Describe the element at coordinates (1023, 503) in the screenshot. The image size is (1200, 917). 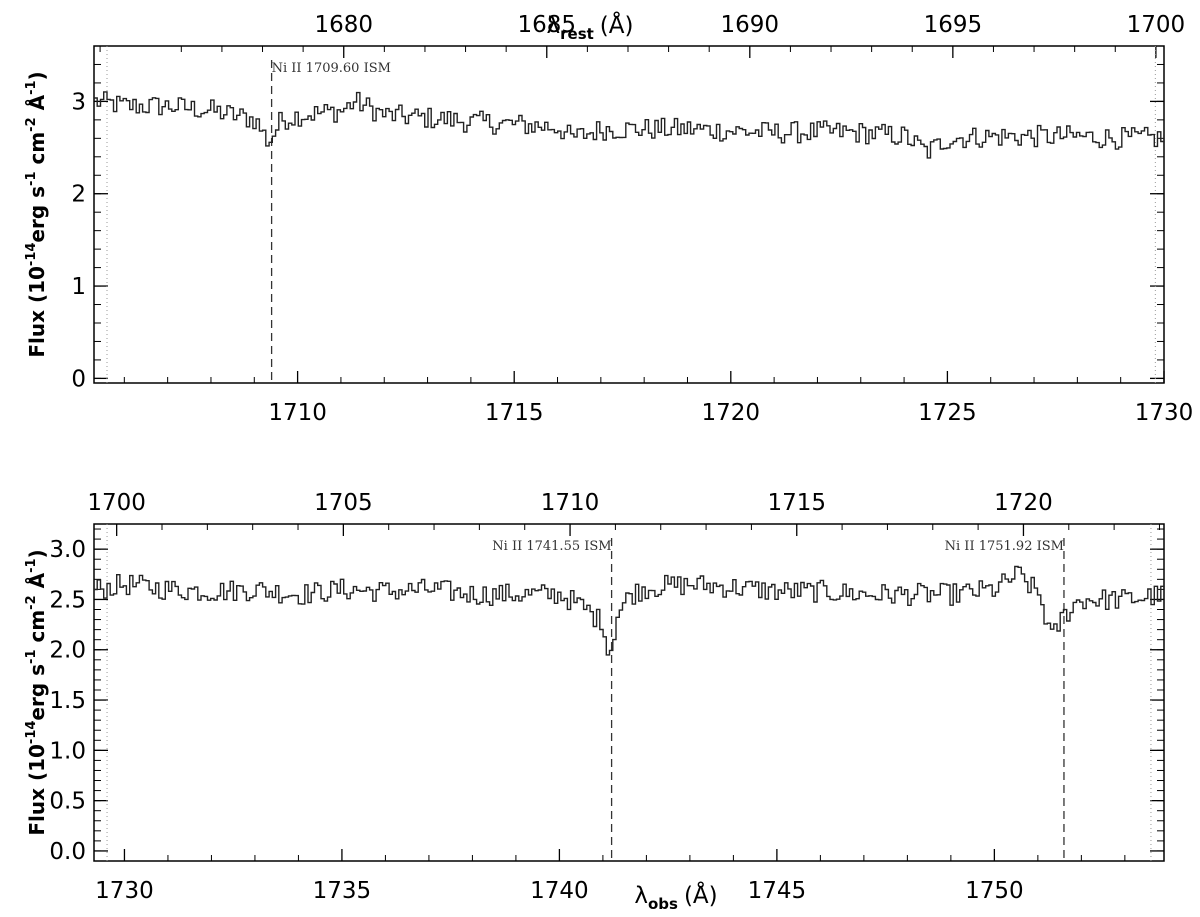
I see `top-tick-label: 1720` at that location.